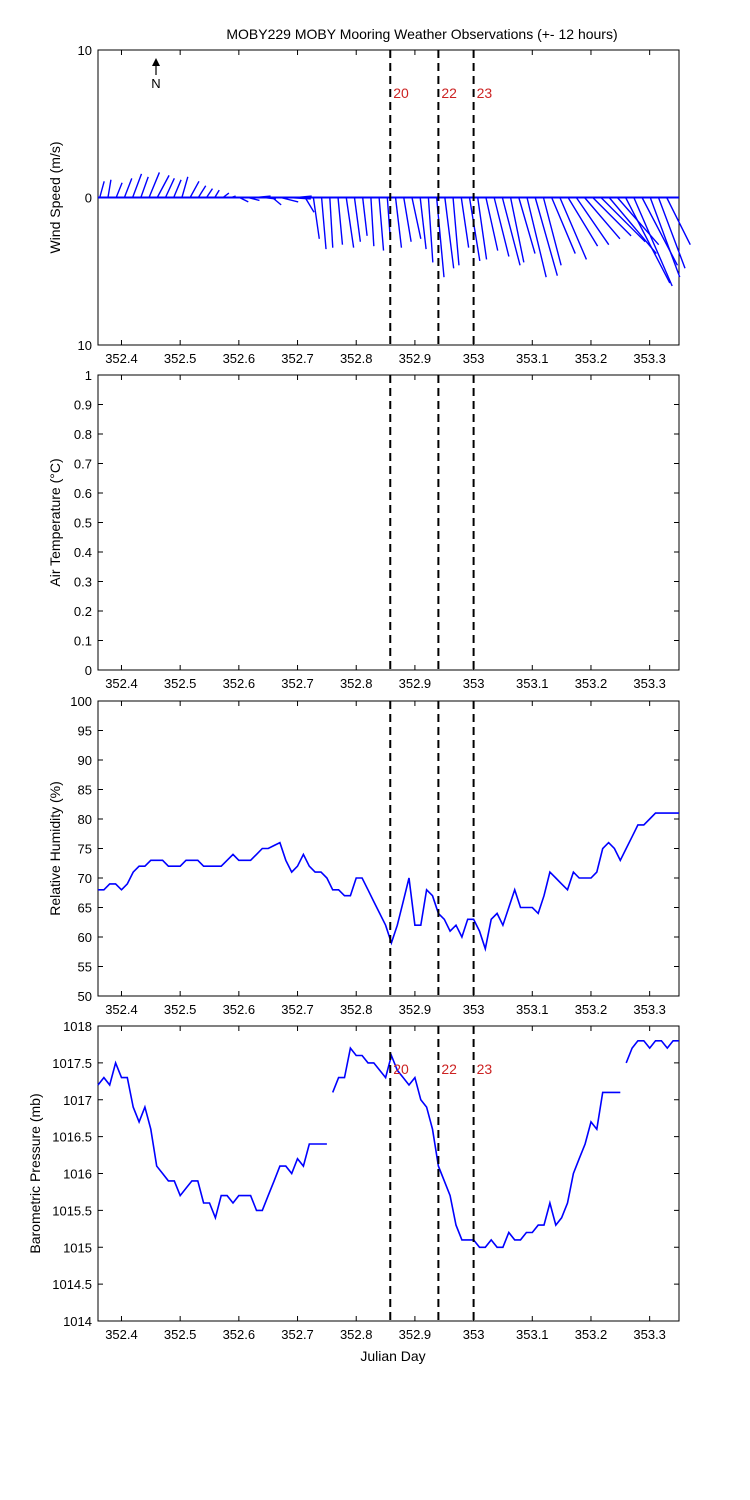 The image size is (750, 1500). Describe the element at coordinates (77, 1026) in the screenshot. I see `y-tick-label: 1018` at that location.